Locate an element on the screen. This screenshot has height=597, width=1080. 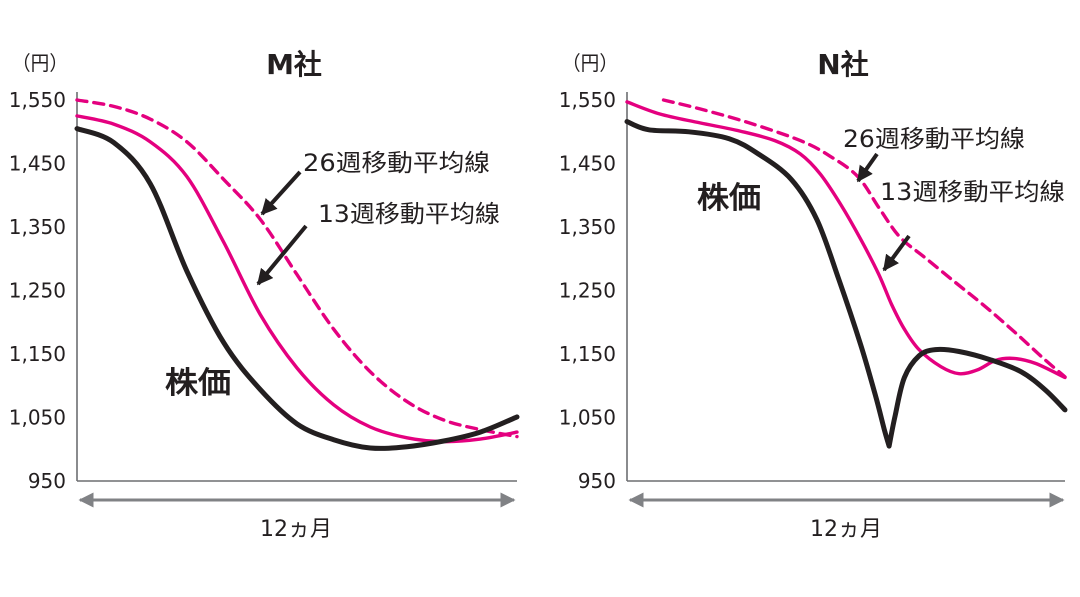
n-stock-price-label: 株価 is located at coordinates (729, 198).